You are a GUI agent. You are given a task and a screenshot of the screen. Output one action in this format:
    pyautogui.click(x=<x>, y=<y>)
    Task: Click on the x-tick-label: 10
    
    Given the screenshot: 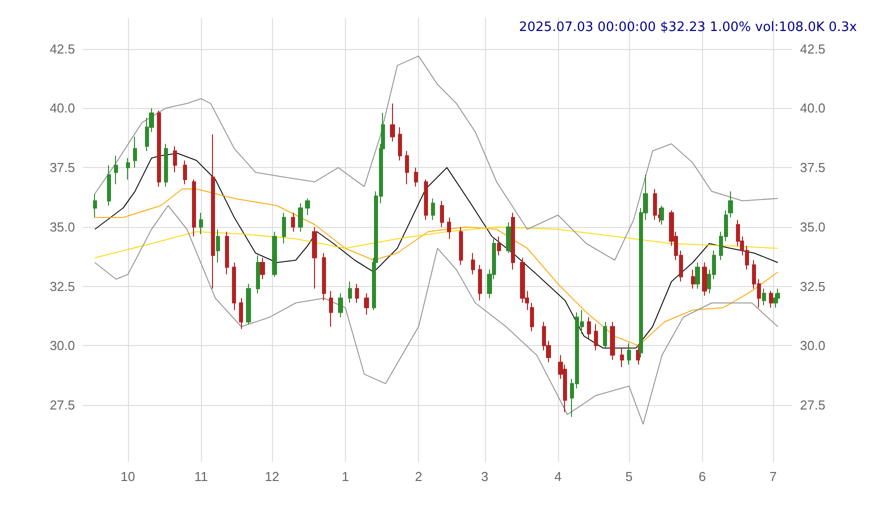 What is the action you would take?
    pyautogui.click(x=128, y=476)
    